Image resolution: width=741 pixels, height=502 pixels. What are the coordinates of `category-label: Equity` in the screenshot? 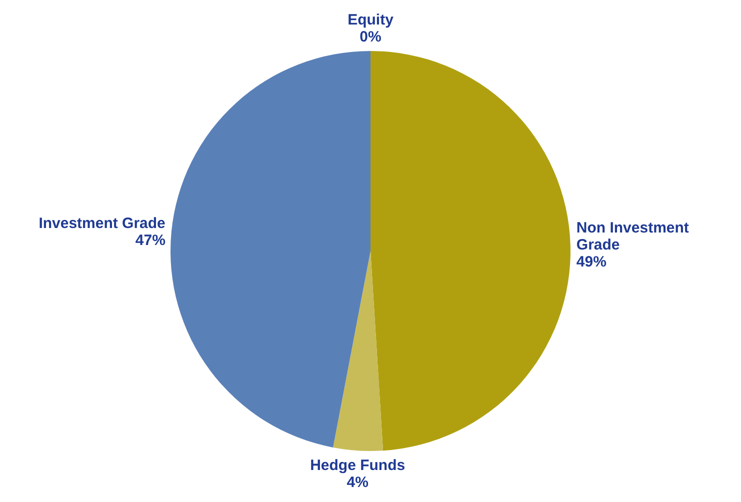 It's located at (371, 20).